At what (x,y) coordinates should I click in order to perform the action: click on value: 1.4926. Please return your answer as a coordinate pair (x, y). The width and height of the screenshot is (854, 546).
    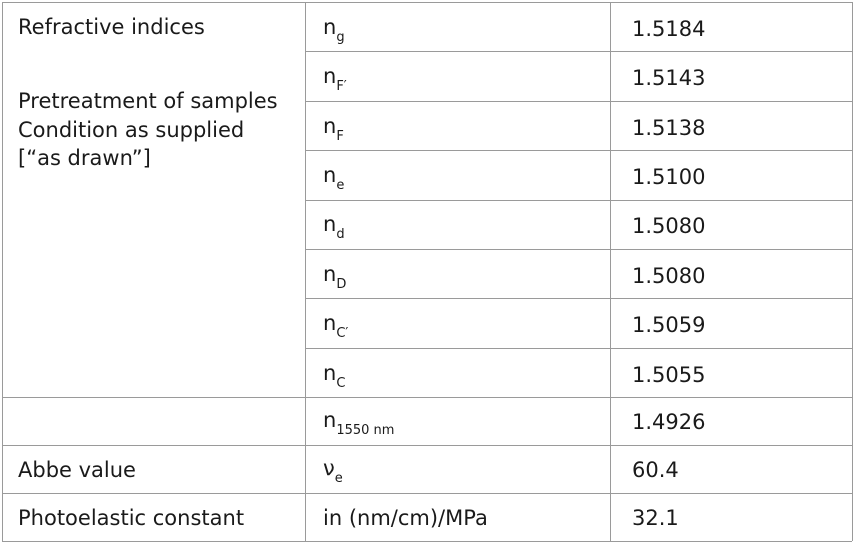
    Looking at the image, I should click on (669, 422).